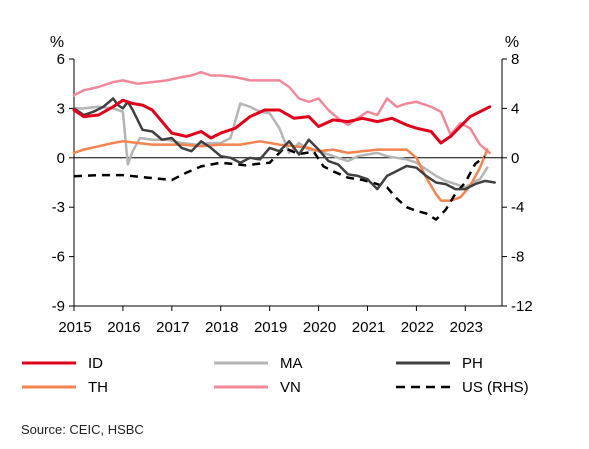 The height and width of the screenshot is (449, 589). Describe the element at coordinates (98, 387) in the screenshot. I see `legend-label: TH` at that location.